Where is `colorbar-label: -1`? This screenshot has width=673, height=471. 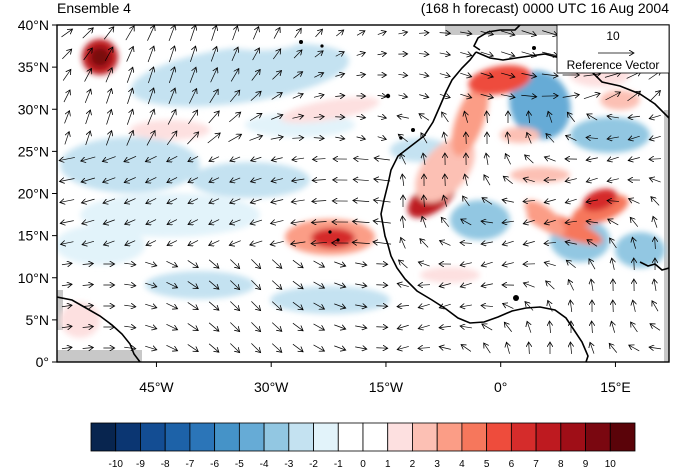 colorbar-label: -1 is located at coordinates (338, 464).